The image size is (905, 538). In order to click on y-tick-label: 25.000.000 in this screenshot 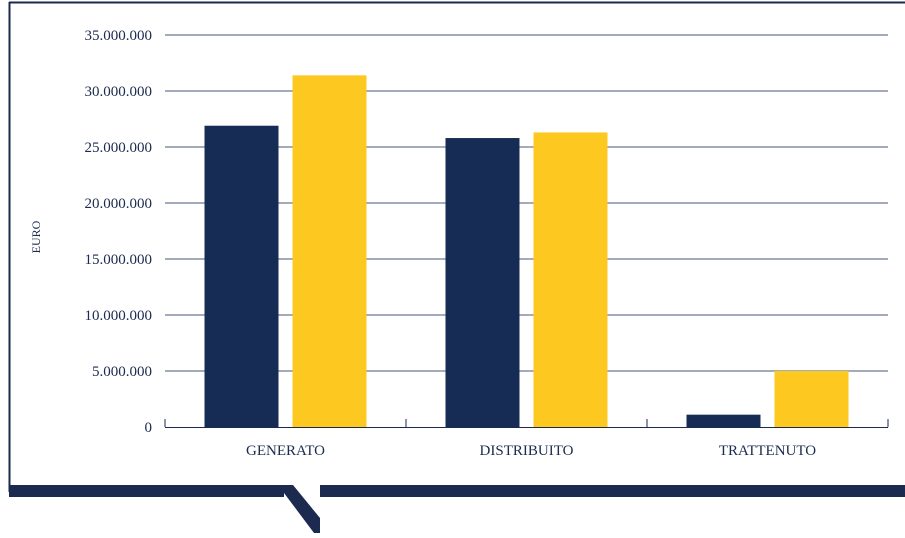, I will do `click(119, 148)`.